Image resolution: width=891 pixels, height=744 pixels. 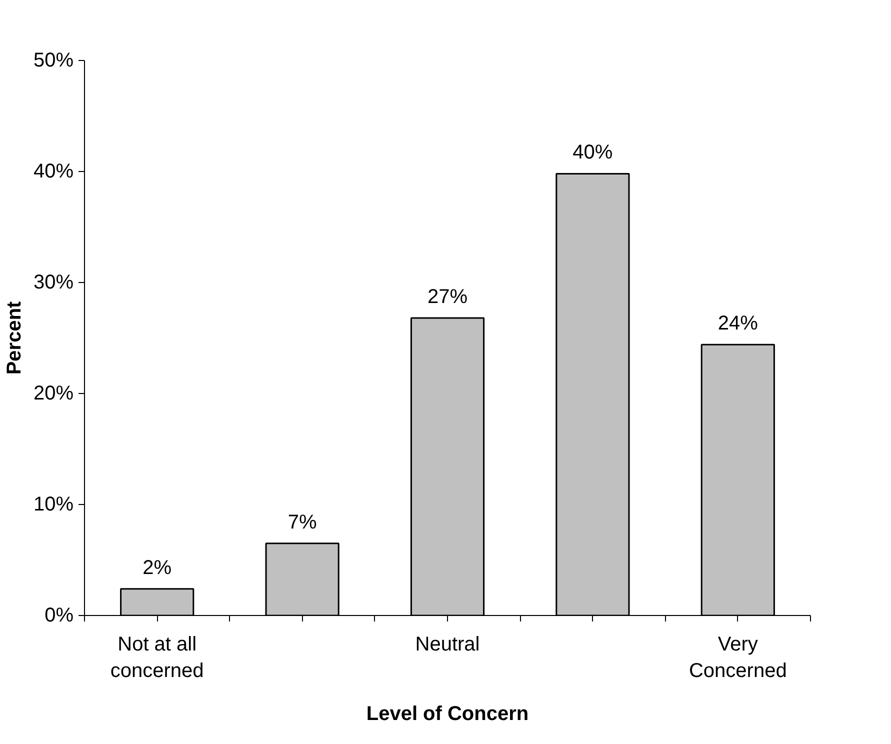 I want to click on y-tick-label: 20%, so click(x=53, y=393).